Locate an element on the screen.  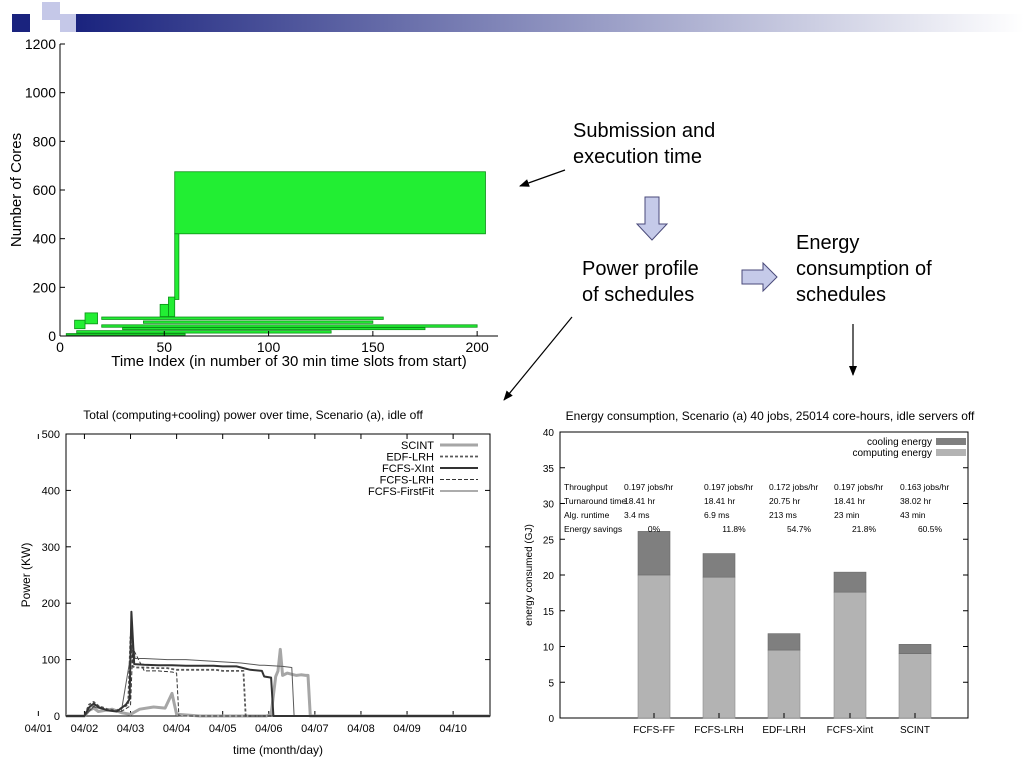
y-tick-label: 30 is located at coordinates (549, 505).